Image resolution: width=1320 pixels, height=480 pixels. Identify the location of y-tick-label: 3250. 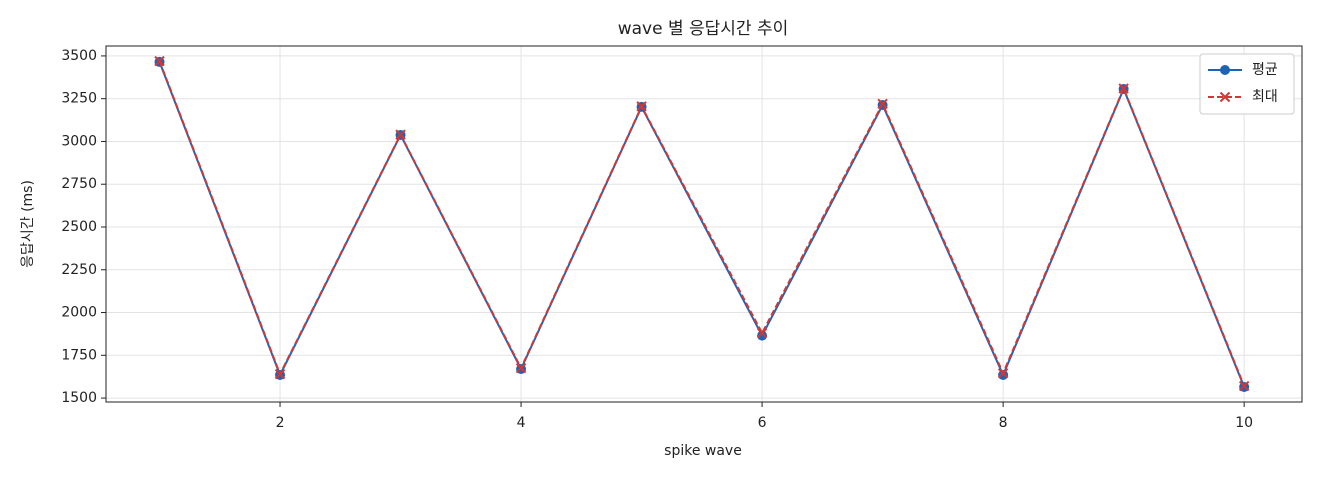
(79, 99).